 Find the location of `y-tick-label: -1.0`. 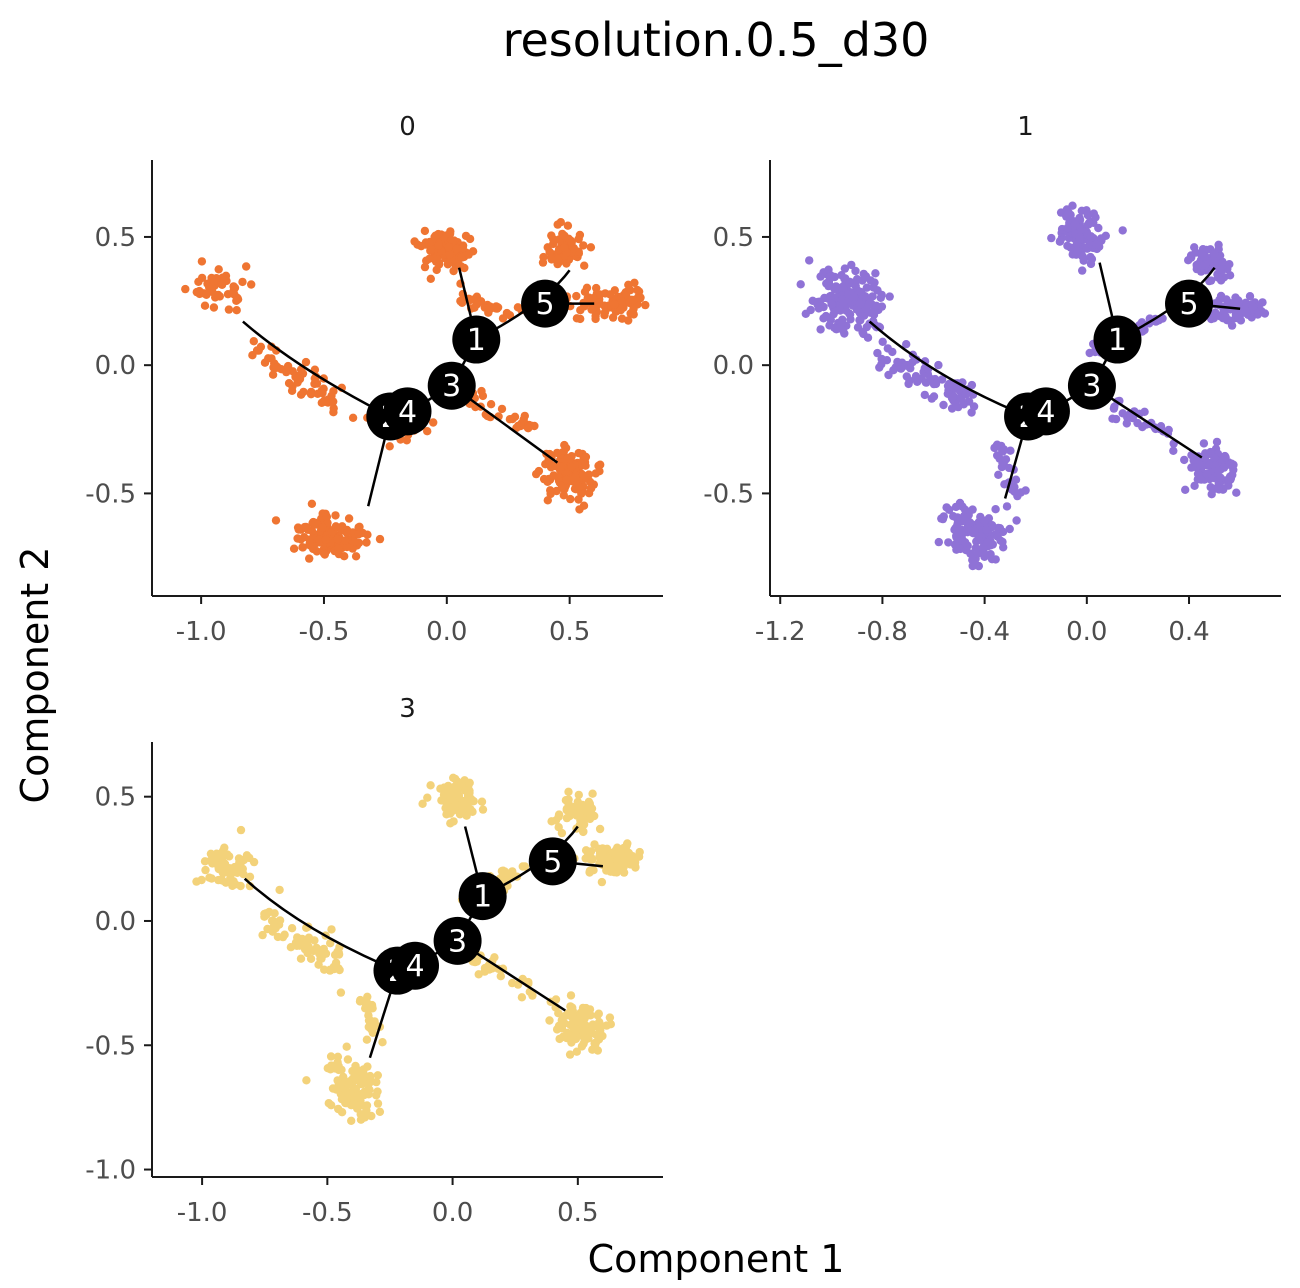

y-tick-label: -1.0 is located at coordinates (110, 1171).